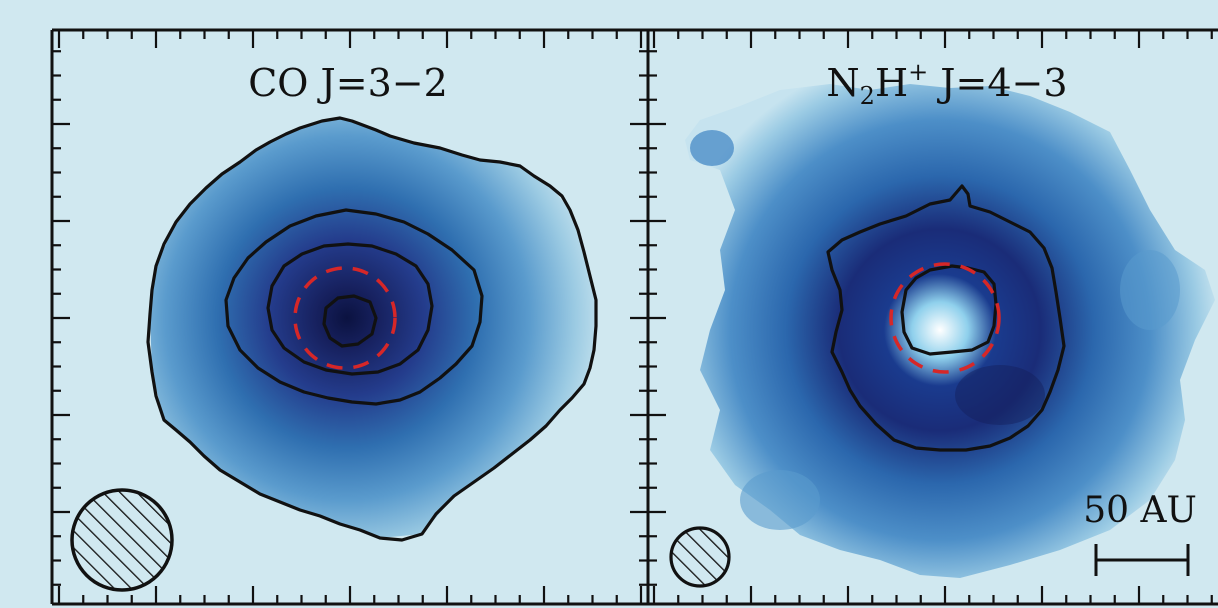 The height and width of the screenshot is (608, 1218). Describe the element at coordinates (700, 557) in the screenshot. I see `n2h-beam` at that location.